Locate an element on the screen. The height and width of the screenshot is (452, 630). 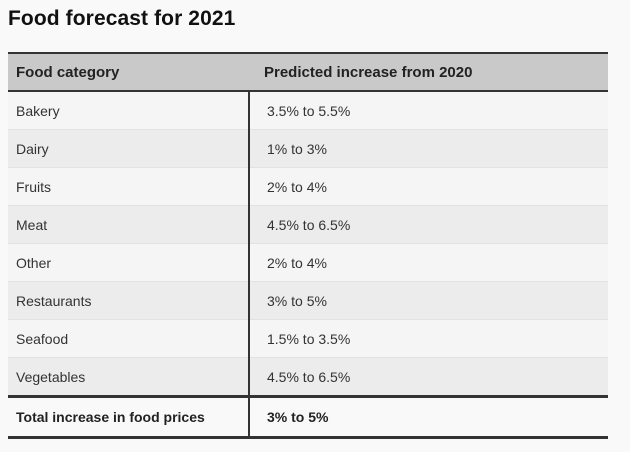
page-title: Food forecast for 2021 is located at coordinates (122, 18).